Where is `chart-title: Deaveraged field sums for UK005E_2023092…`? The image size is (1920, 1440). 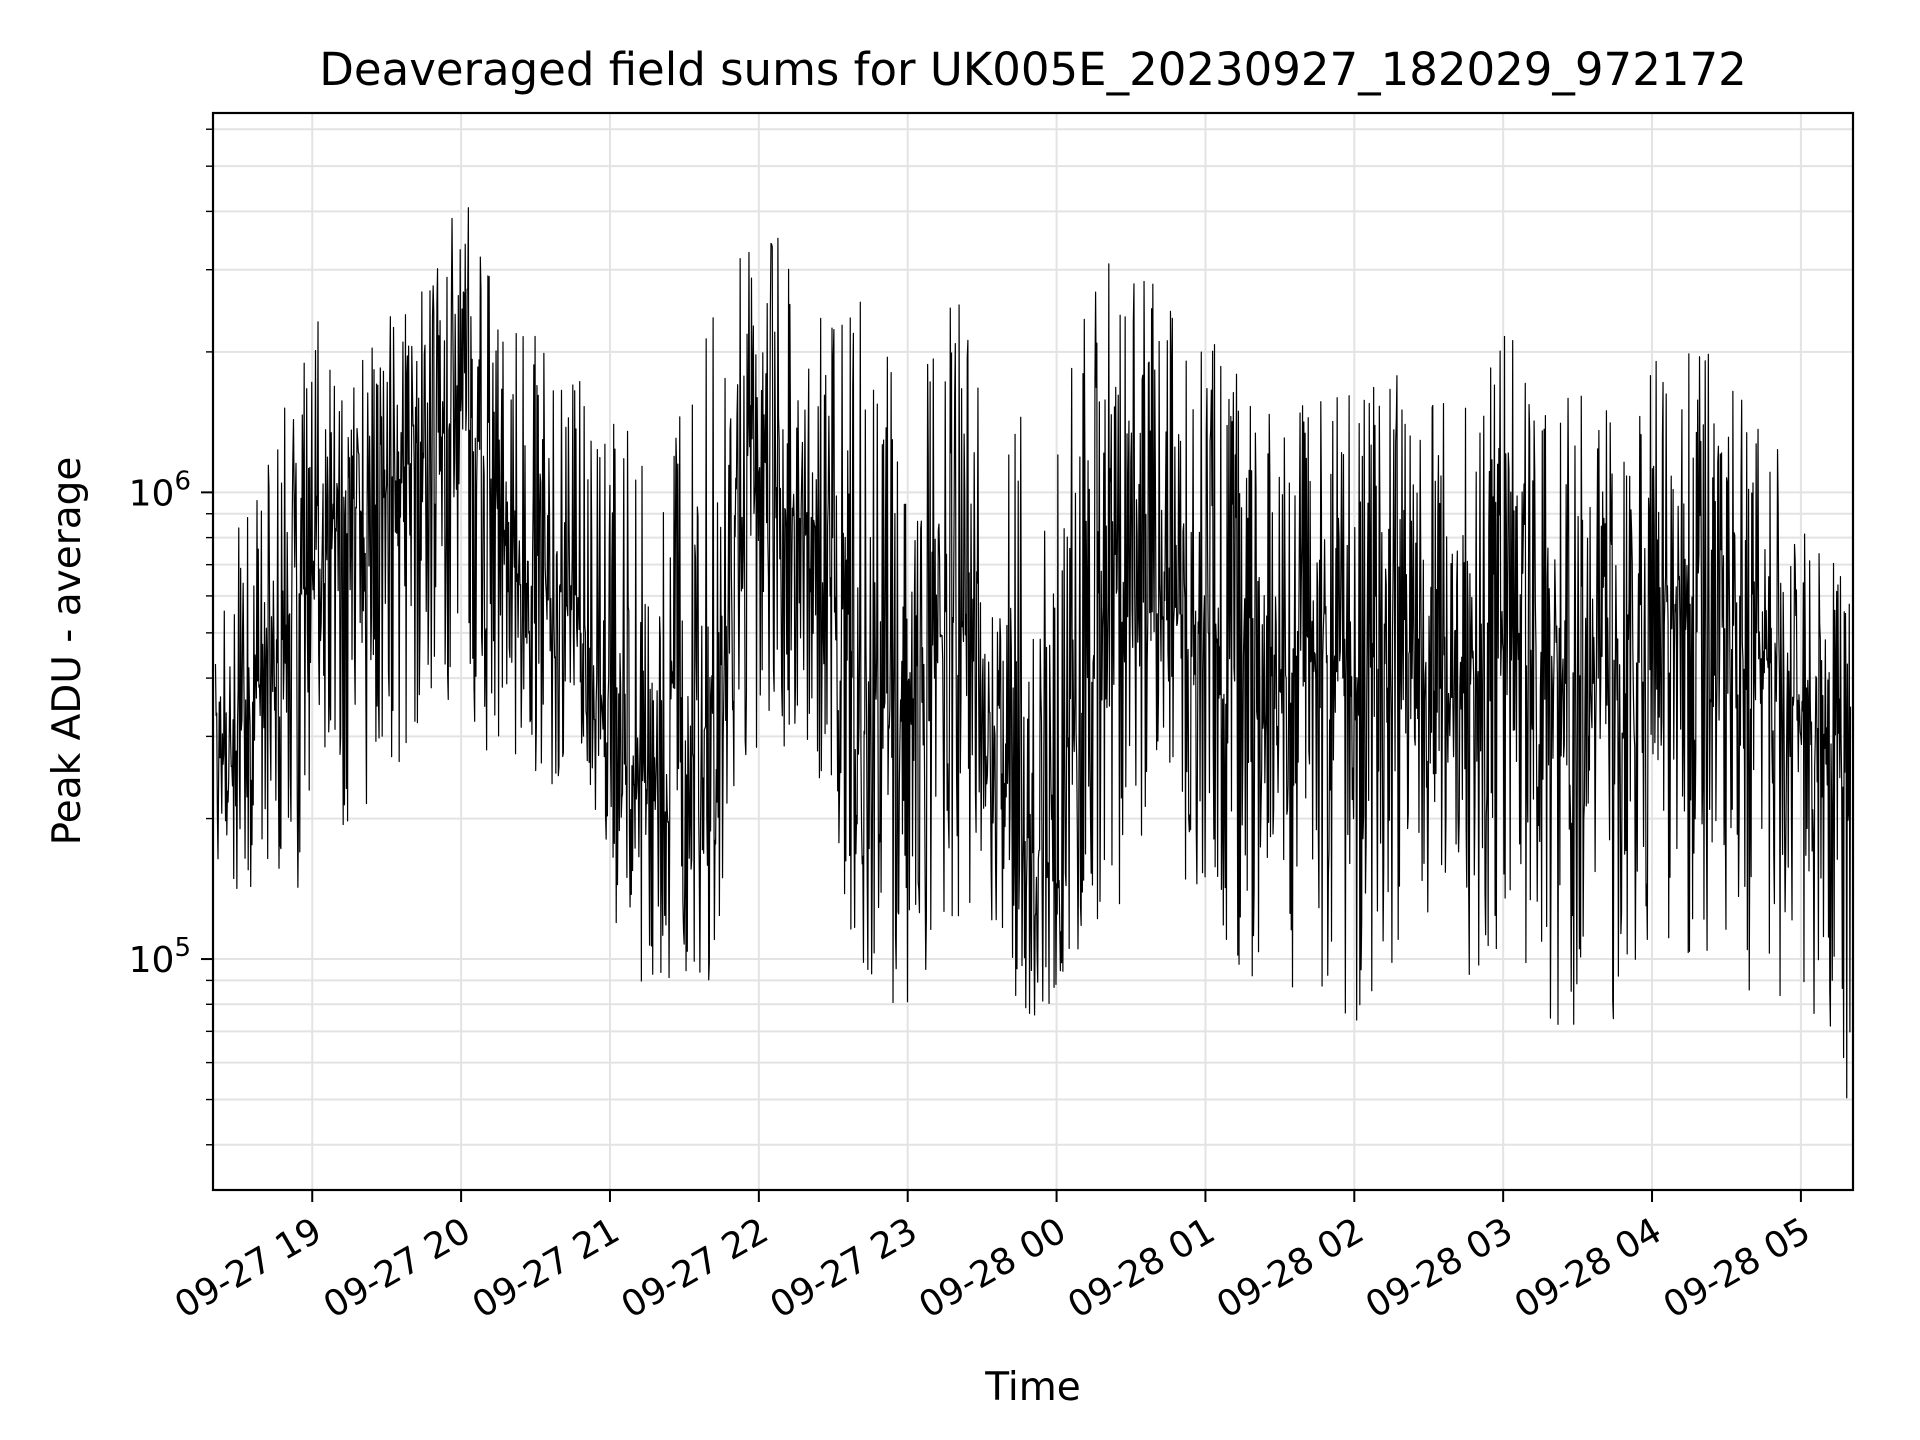
chart-title: Deaveraged field sums for UK005E_2023092… is located at coordinates (1032, 69).